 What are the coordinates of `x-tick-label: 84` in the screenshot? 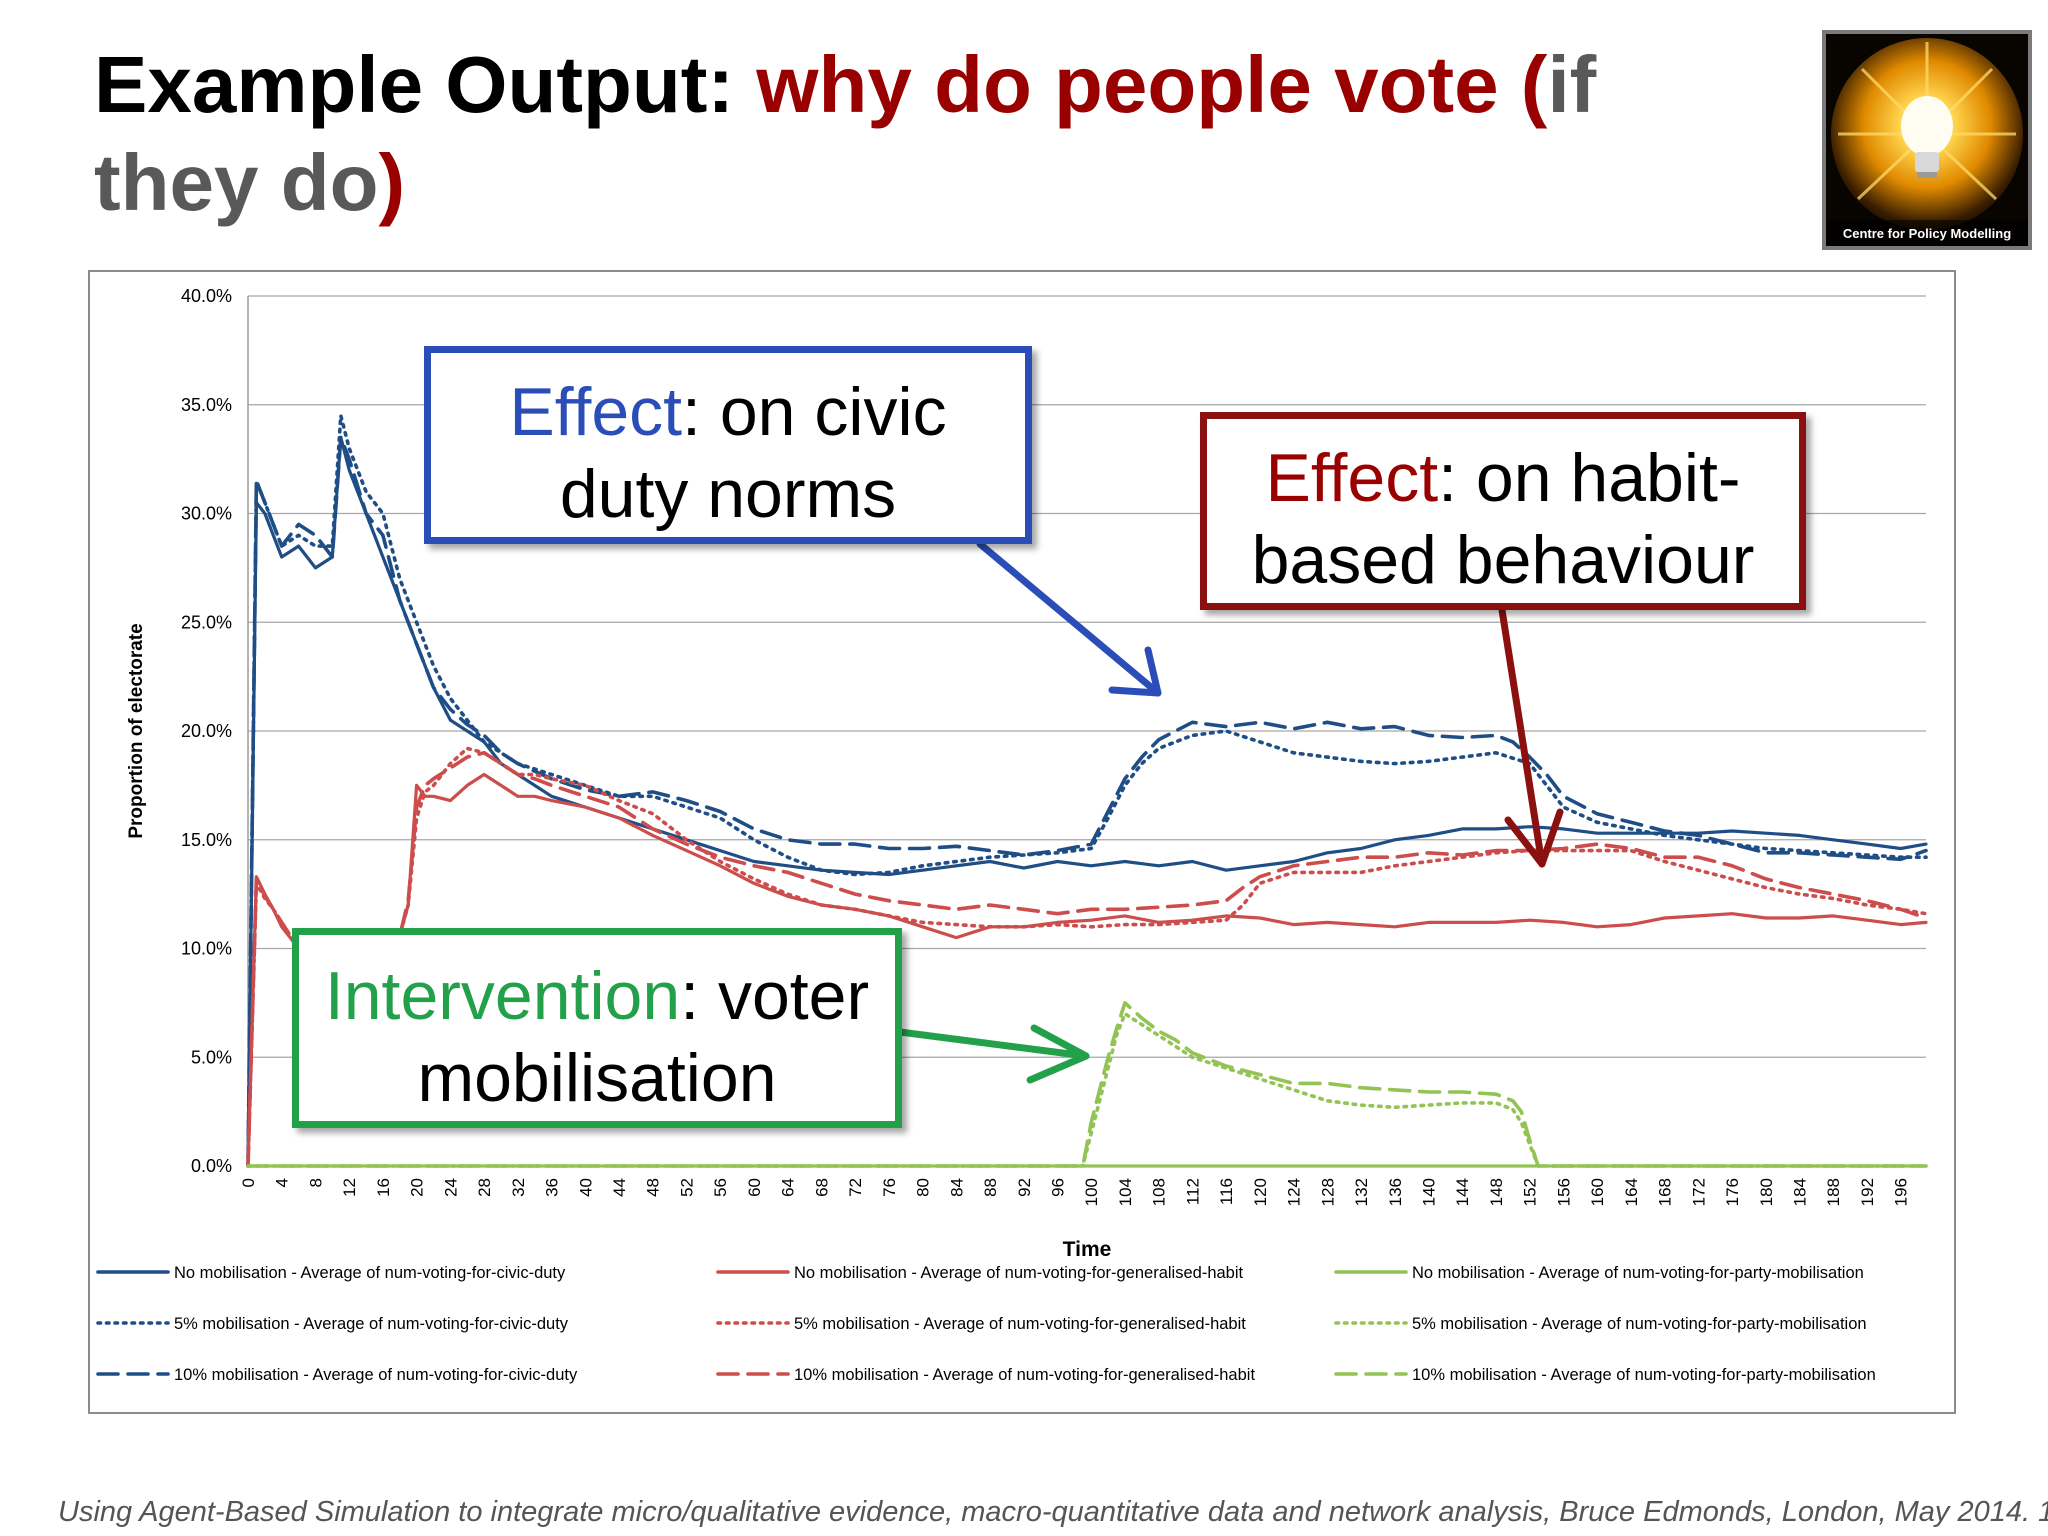 It's located at (956, 1187).